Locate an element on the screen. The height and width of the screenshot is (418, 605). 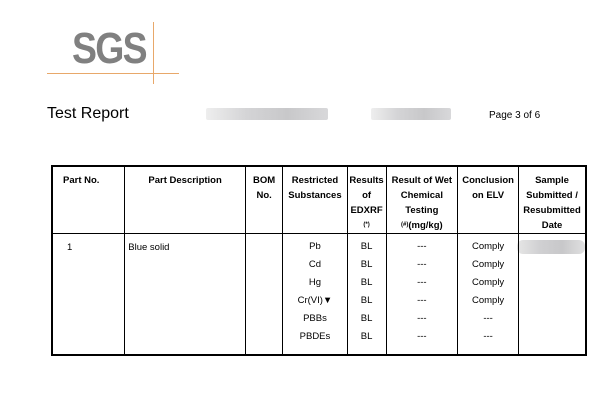
header-part-no: Part No. is located at coordinates (88, 200).